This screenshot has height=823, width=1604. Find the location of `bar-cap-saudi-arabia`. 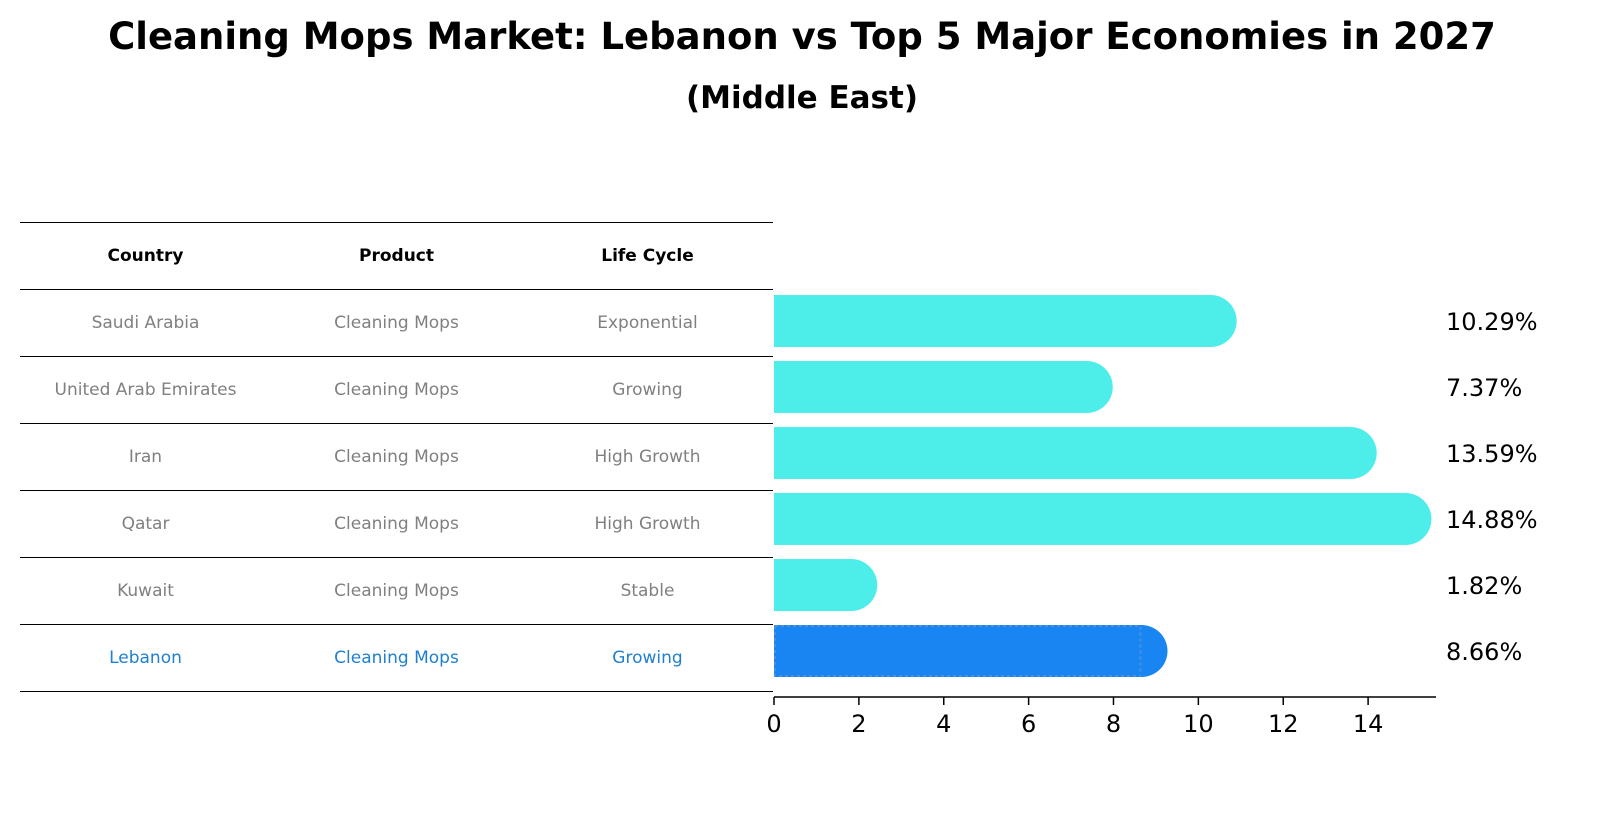

bar-cap-saudi-arabia is located at coordinates (1210, 321).